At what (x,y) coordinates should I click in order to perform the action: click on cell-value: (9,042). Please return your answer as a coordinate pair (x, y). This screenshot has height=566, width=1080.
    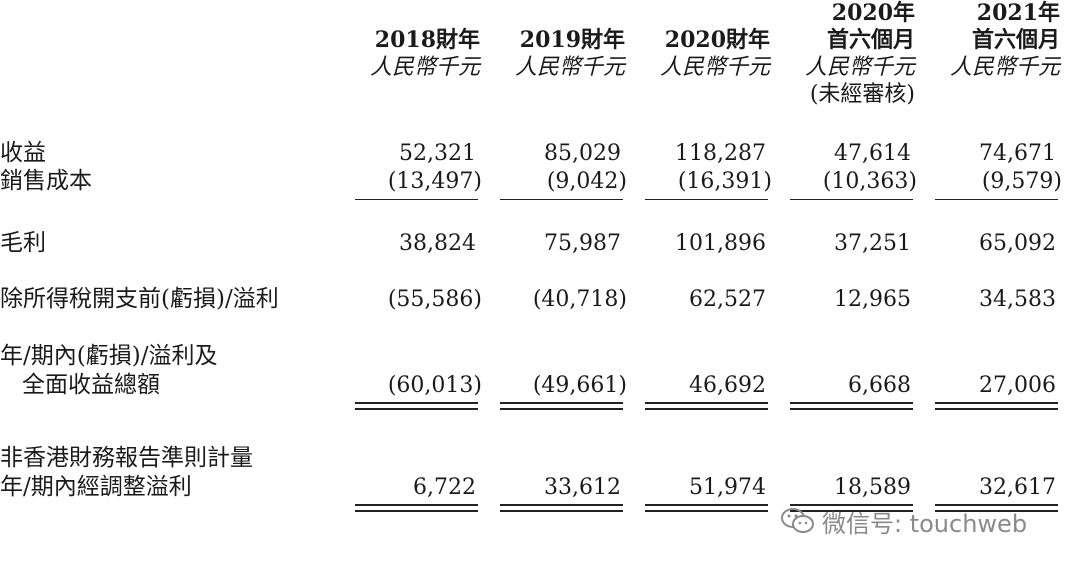
    Looking at the image, I should click on (586, 181).